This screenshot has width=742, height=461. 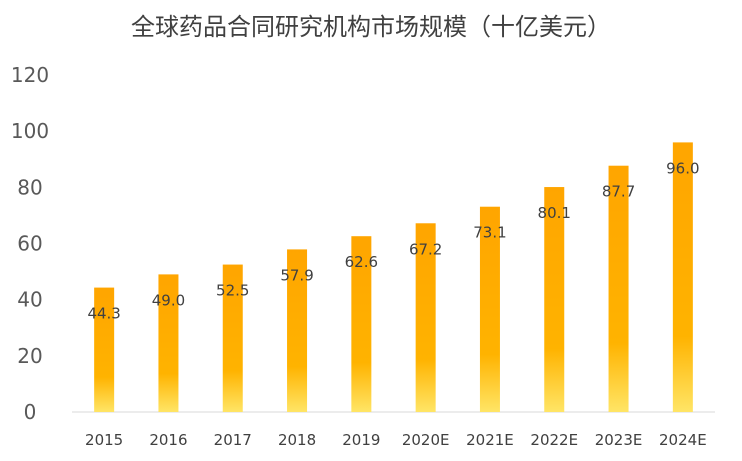 I want to click on y-tick-label: 40, so click(x=29, y=300).